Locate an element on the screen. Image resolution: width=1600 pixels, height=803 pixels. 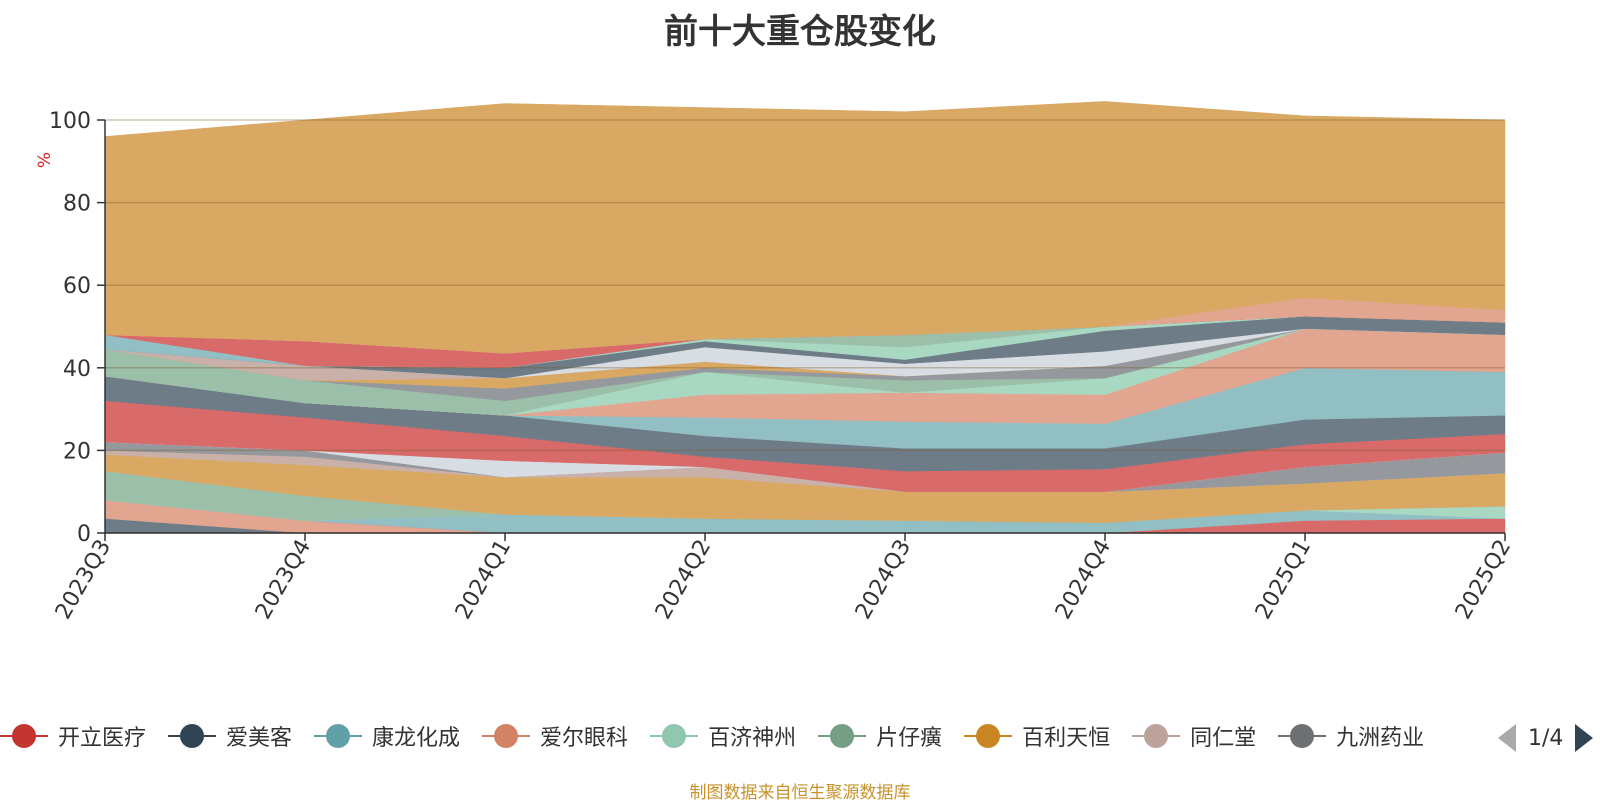
legend-page-label: 1/4 is located at coordinates (1546, 738).